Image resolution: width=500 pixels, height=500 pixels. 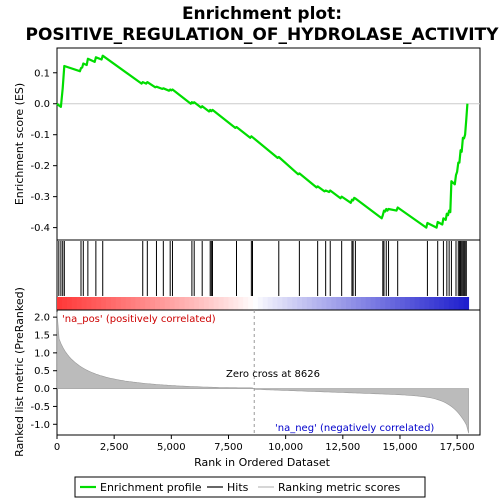 What do you see at coordinates (262, 14) in the screenshot?
I see `chart-title-line1: Enrichment plot:` at bounding box center [262, 14].